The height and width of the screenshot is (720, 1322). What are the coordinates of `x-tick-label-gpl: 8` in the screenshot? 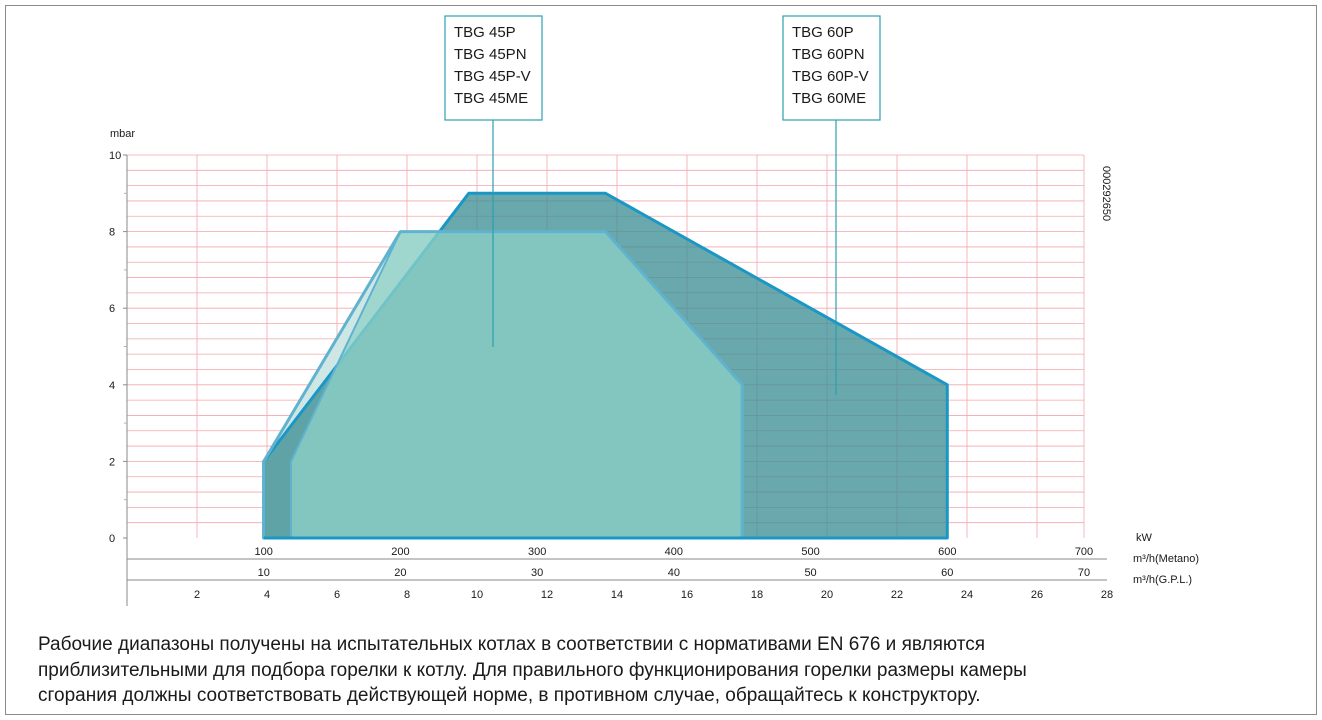 It's located at (407, 595).